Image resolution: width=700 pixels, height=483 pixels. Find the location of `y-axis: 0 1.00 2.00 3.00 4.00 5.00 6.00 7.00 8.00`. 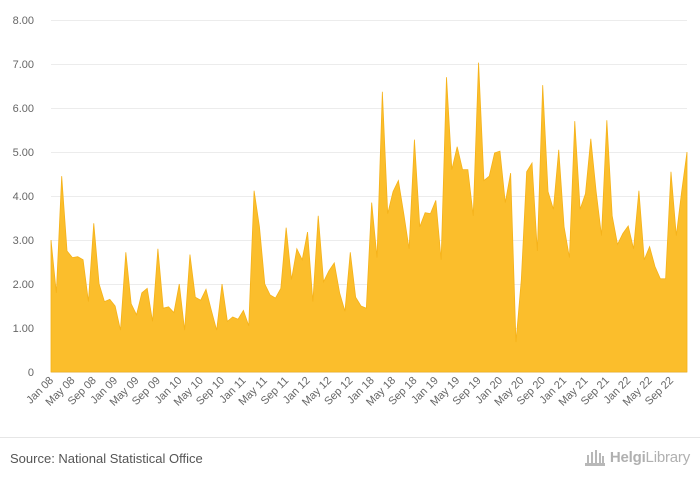

y-axis: 0 1.00 2.00 3.00 4.00 5.00 6.00 7.00 8.00 is located at coordinates (23, 197).